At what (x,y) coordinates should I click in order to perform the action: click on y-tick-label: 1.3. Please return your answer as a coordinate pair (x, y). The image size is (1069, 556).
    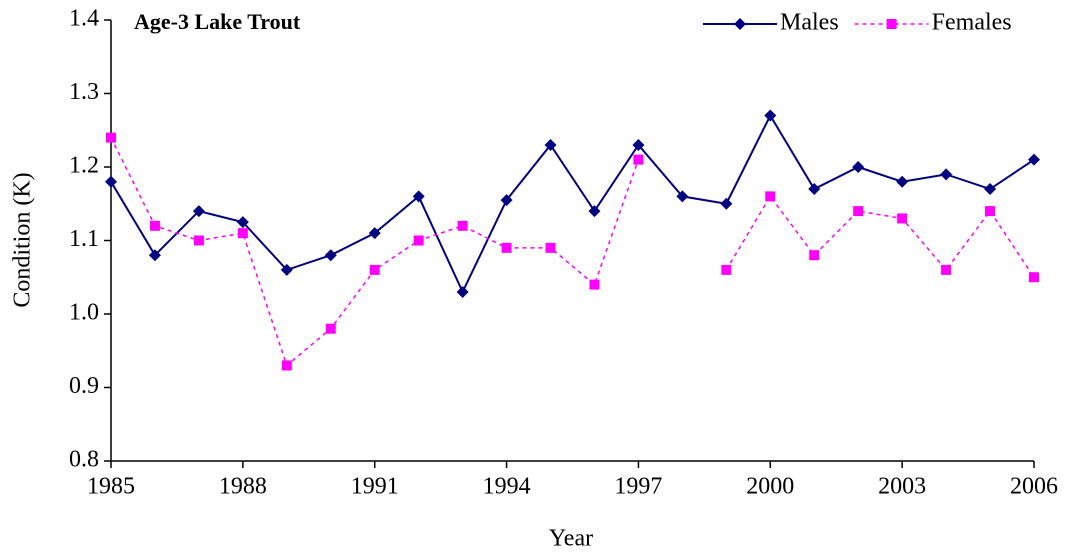
    Looking at the image, I should click on (84, 92).